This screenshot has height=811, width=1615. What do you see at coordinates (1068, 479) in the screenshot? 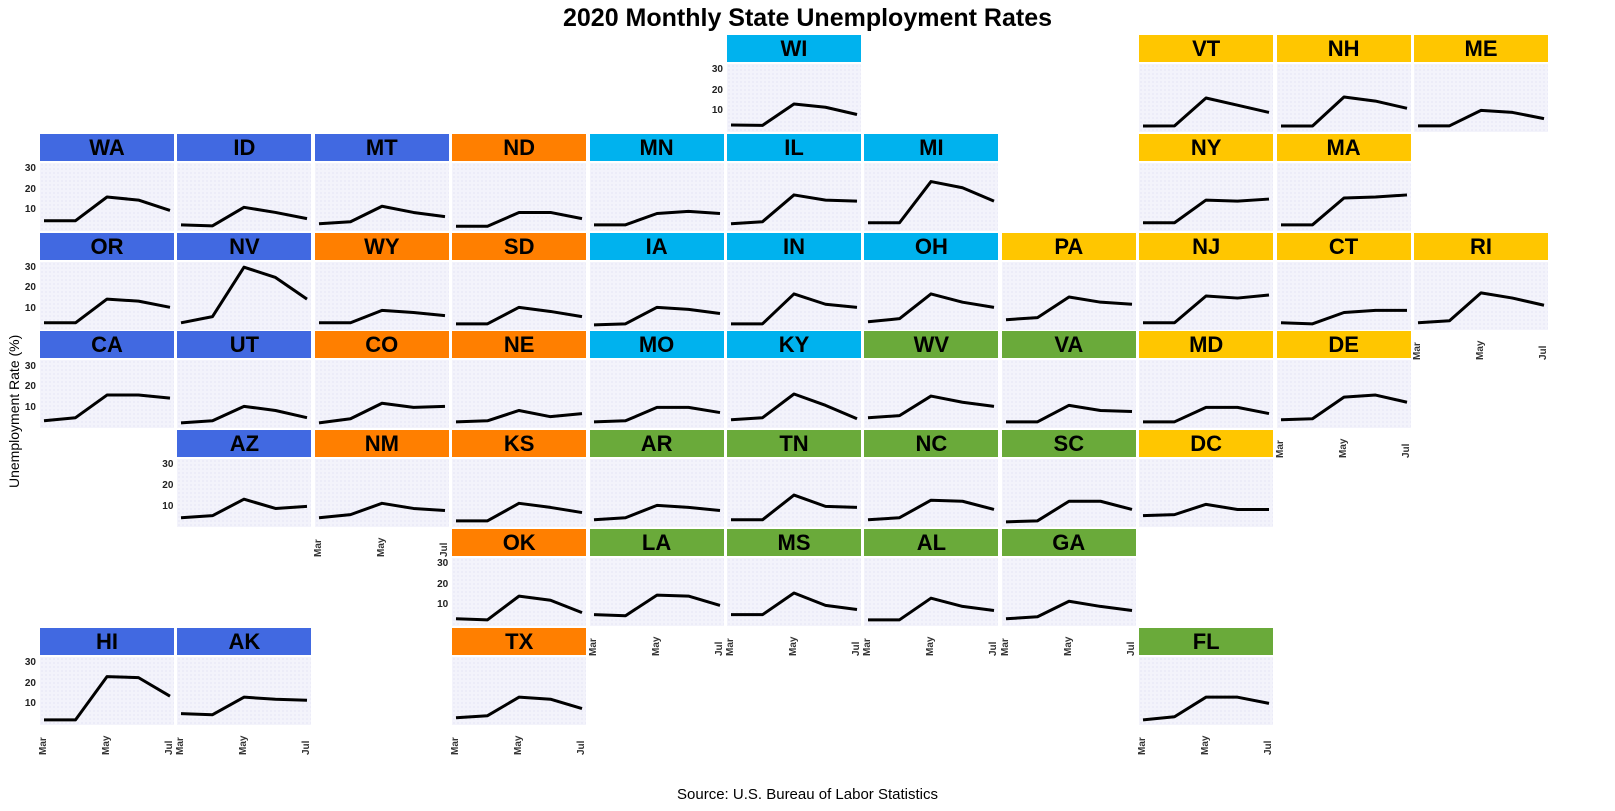
I see `panel-sc: SC` at bounding box center [1068, 479].